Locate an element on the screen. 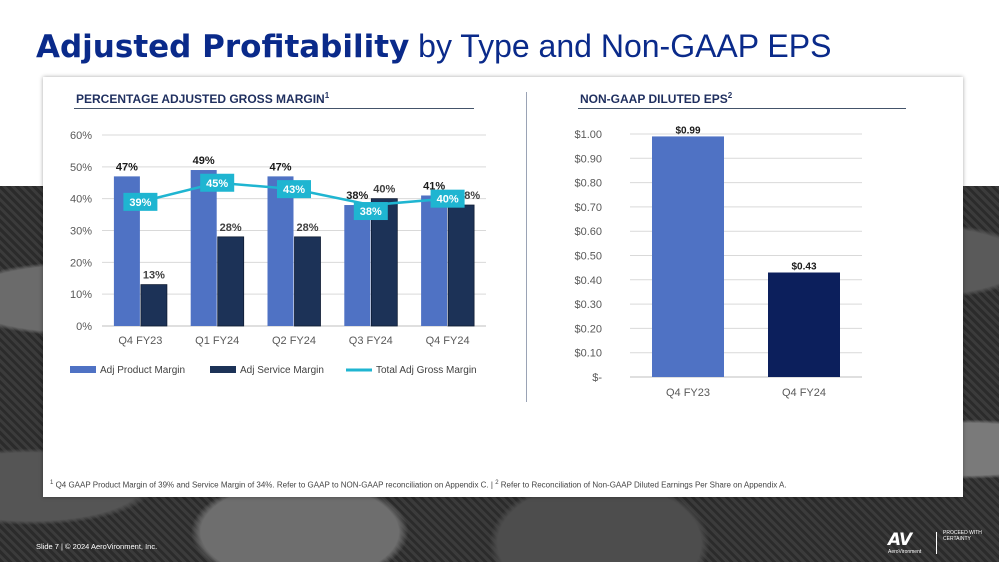 The width and height of the screenshot is (999, 562). legend-total-label: Total Adj Gross Margin is located at coordinates (426, 370).